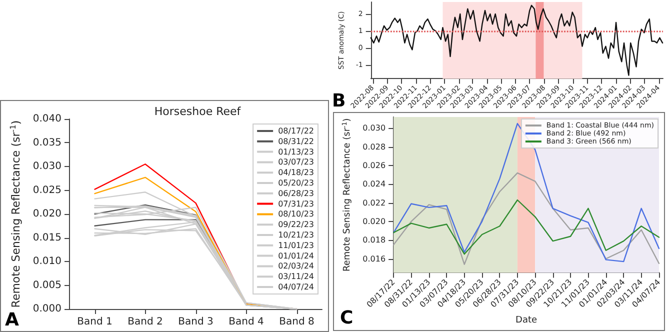  I want to click on y-tick-label: 0.035, so click(47, 142).